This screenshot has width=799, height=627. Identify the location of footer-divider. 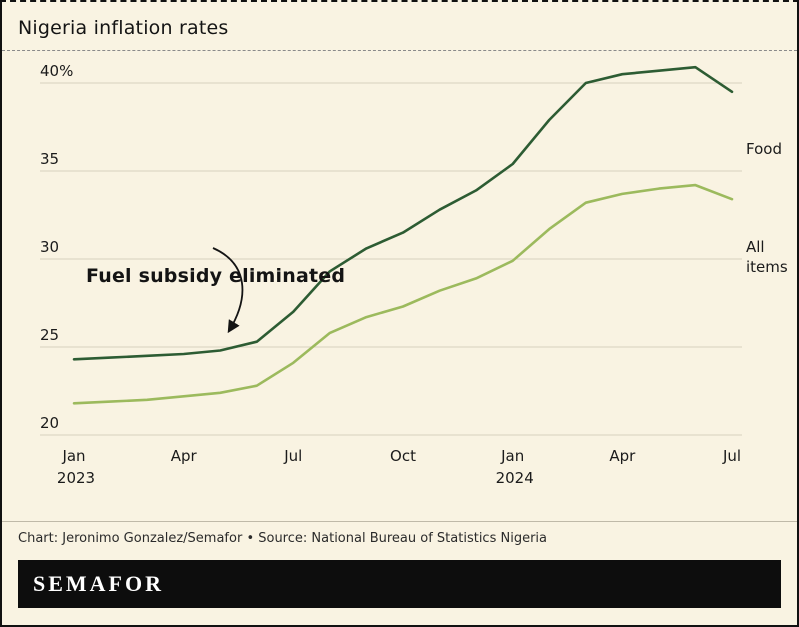
(399, 521).